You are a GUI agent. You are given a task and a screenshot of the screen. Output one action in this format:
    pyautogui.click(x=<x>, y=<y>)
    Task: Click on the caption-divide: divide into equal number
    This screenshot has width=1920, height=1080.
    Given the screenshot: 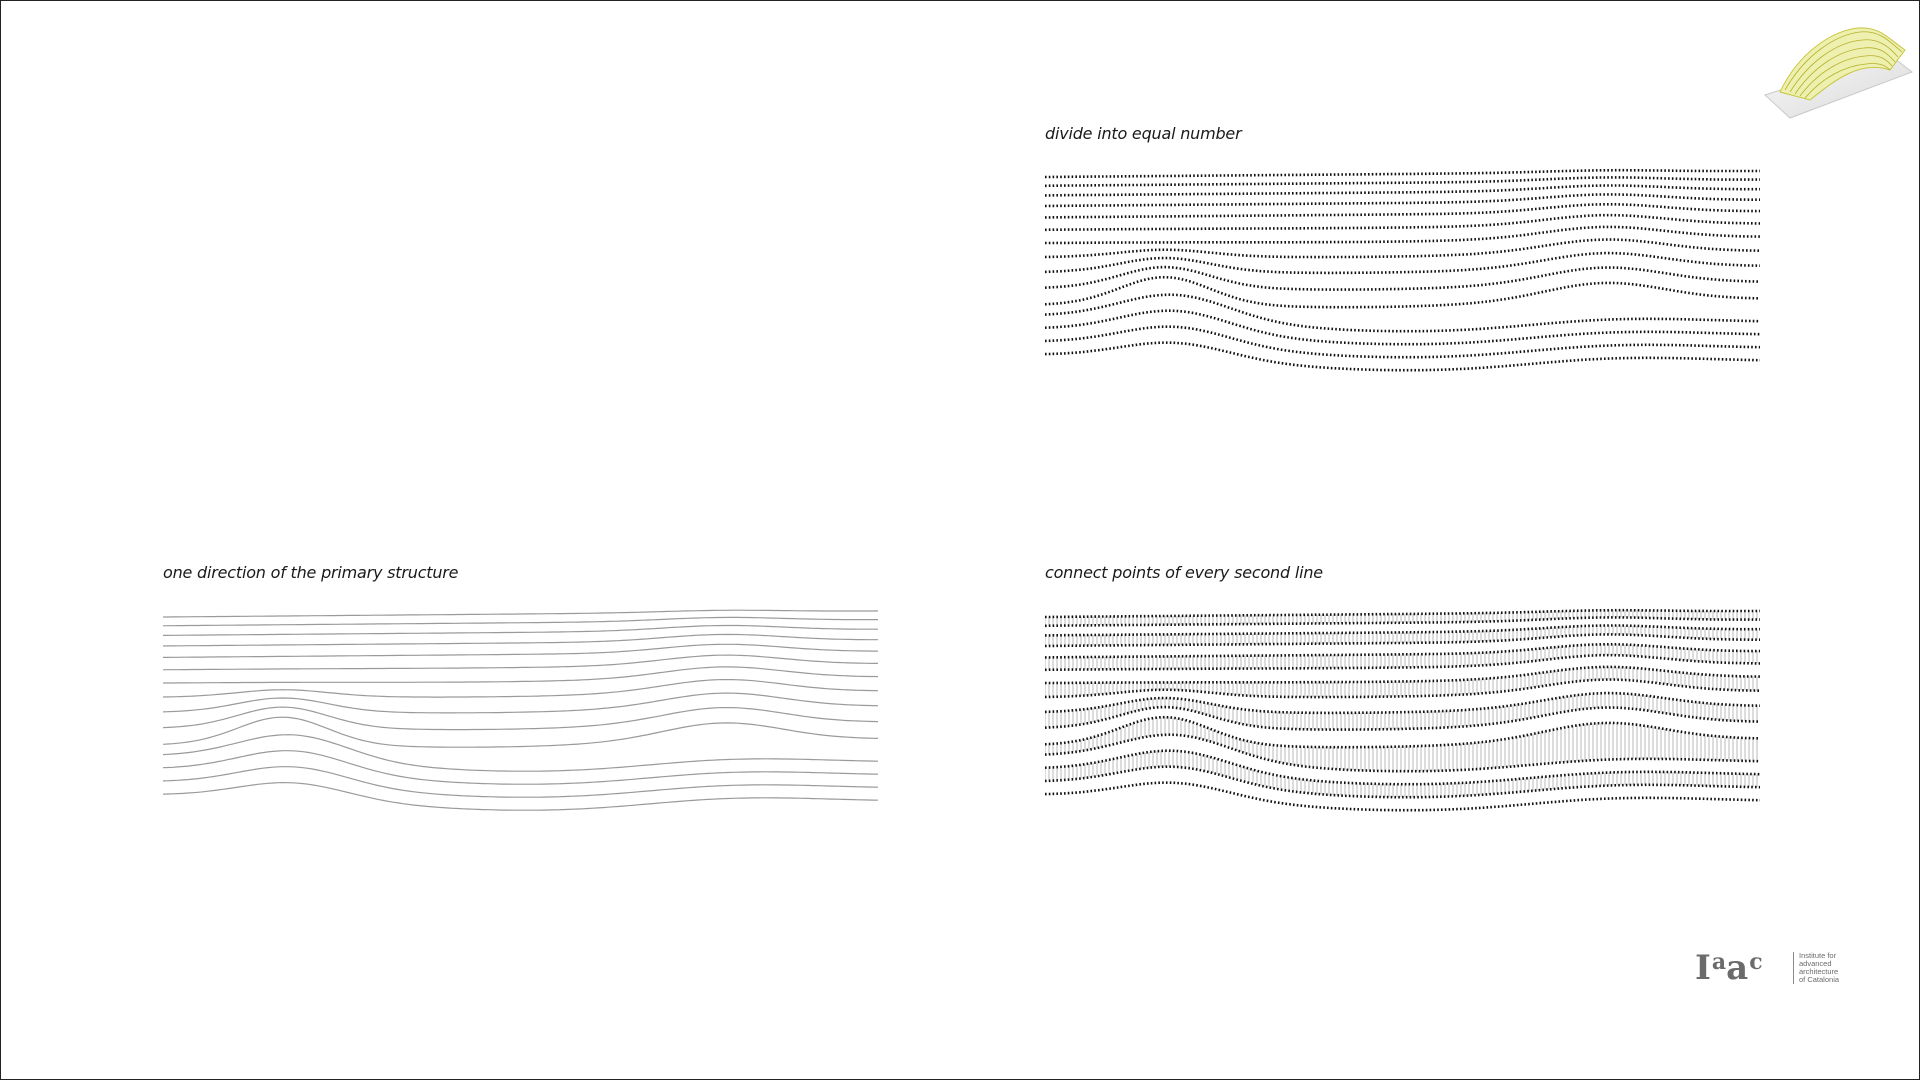 What is the action you would take?
    pyautogui.click(x=1143, y=133)
    